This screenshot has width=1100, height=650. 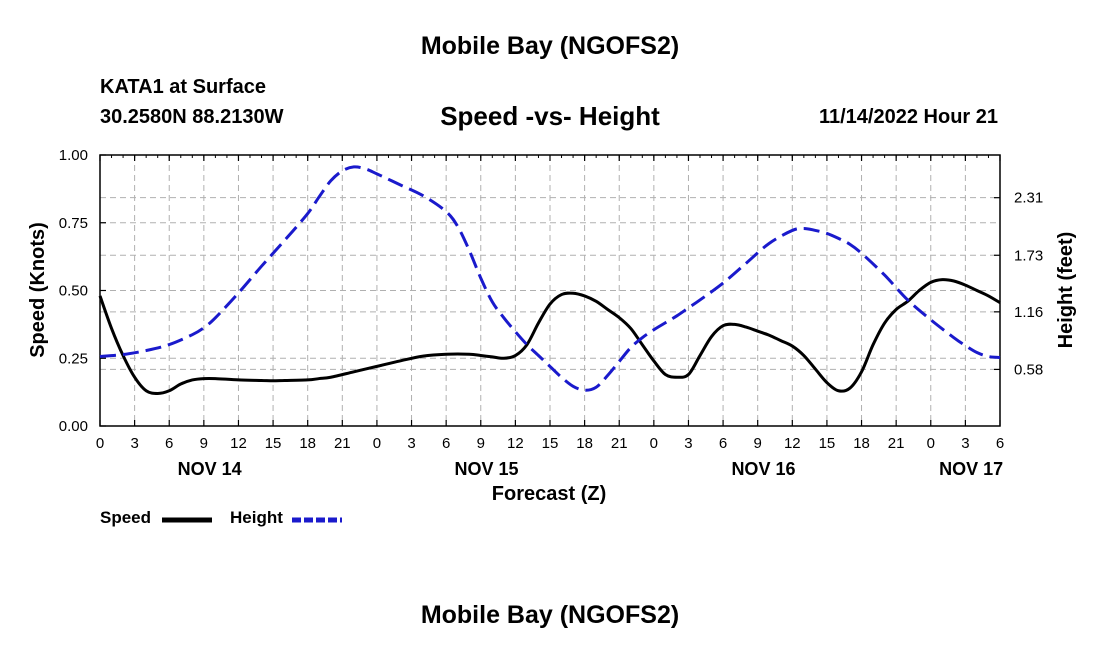 What do you see at coordinates (126, 517) in the screenshot?
I see `legend-speed-label: Speed` at bounding box center [126, 517].